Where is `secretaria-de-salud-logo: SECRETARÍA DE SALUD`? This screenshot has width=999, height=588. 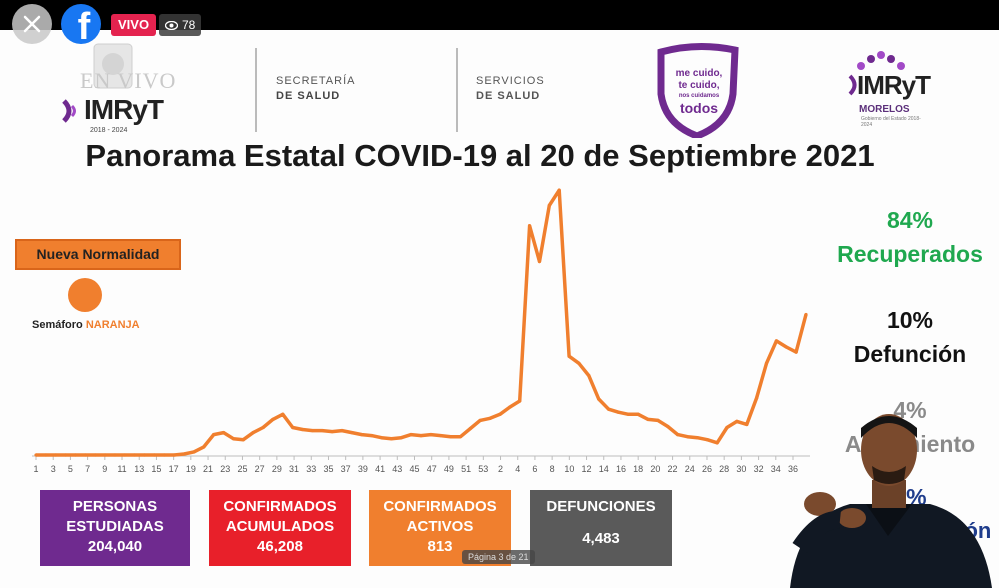
secretaria-de-salud-logo: SECRETARÍA DE SALUD is located at coordinates (316, 88).